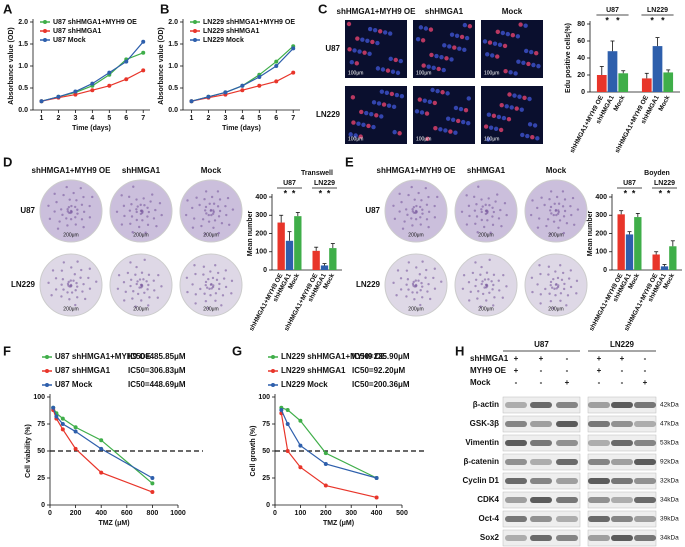 The height and width of the screenshot is (547, 685). Describe the element at coordinates (324, 183) in the screenshot. I see `group-label: LN229` at that location.